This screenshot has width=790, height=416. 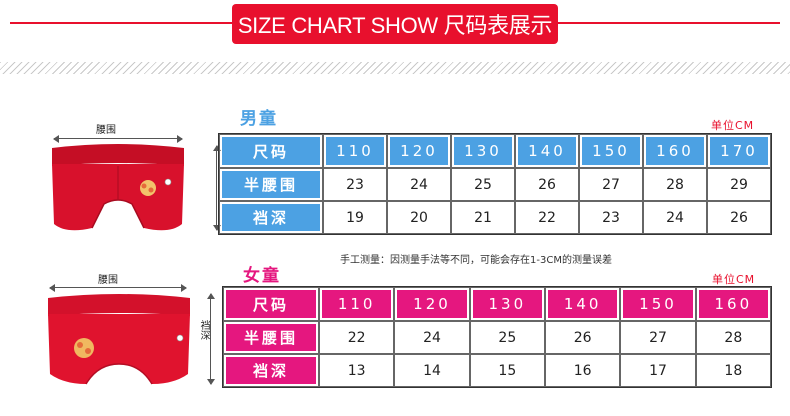 I want to click on table-cell: 20, so click(x=419, y=217).